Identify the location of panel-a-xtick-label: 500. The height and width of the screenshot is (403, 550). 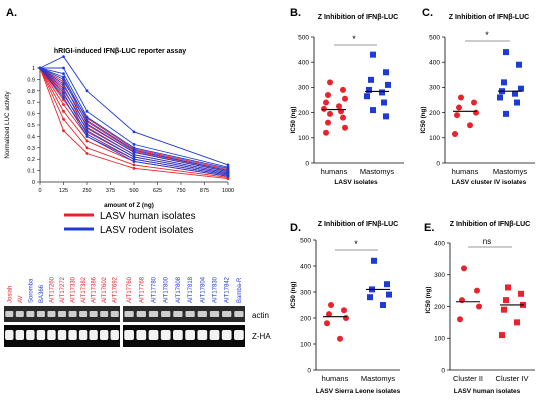
(133, 191).